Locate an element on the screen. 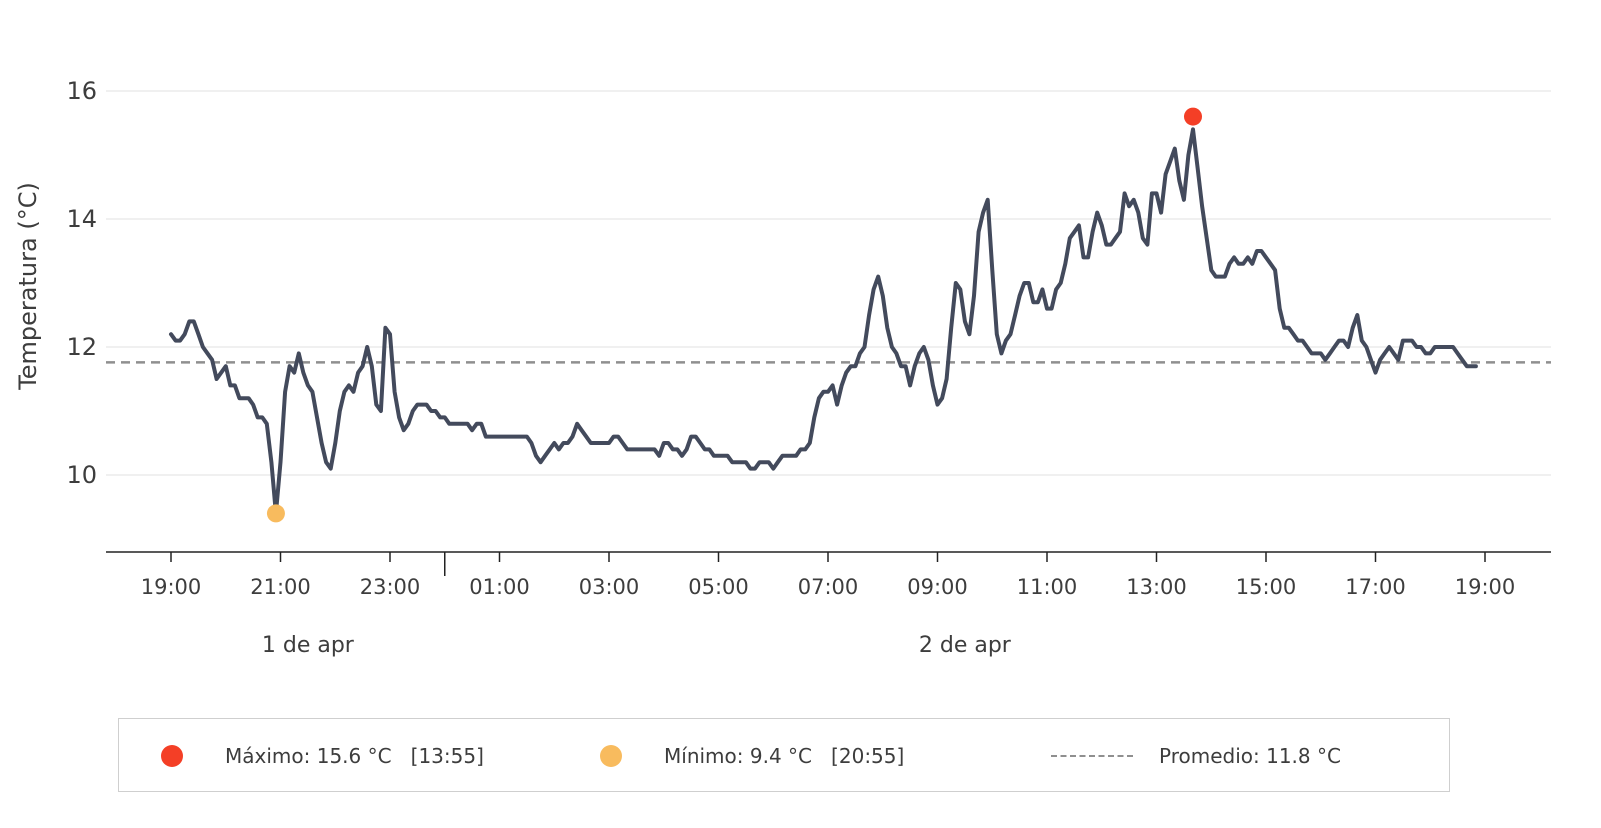  x-tick-label: 23:00 is located at coordinates (390, 587).